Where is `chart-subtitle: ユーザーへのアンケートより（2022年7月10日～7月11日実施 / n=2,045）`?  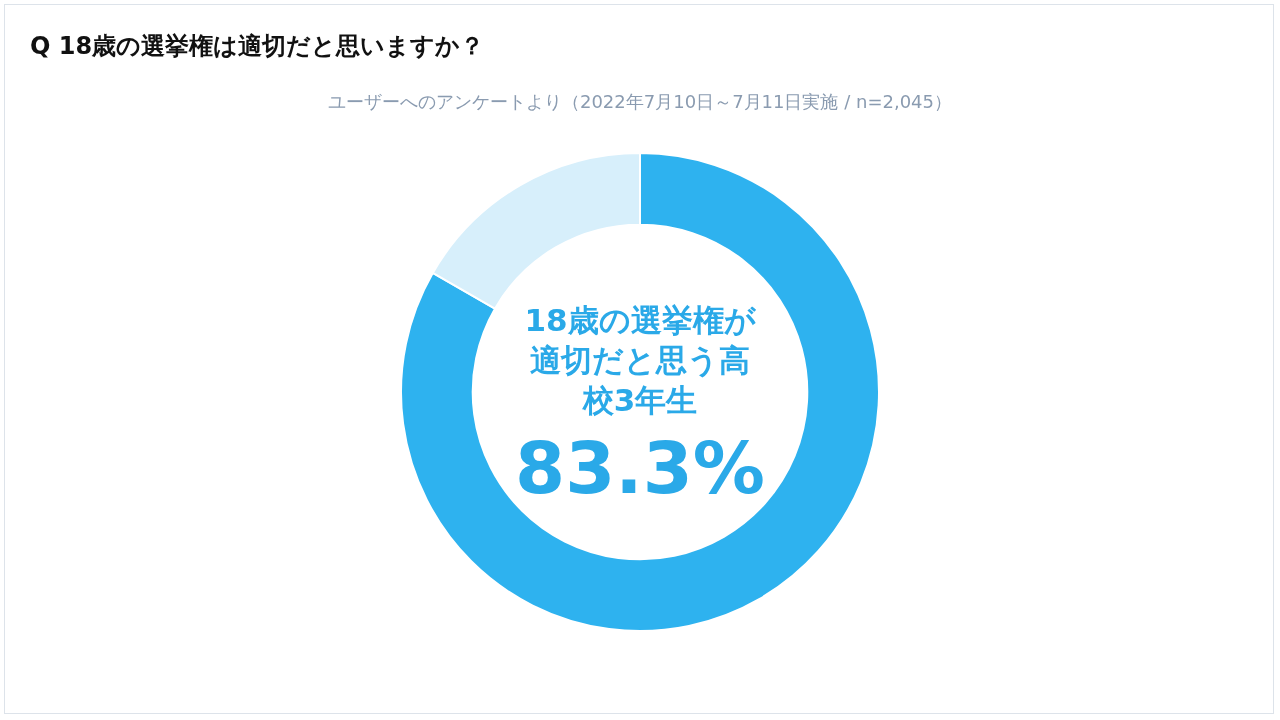 chart-subtitle: ユーザーへのアンケートより（2022年7月10日～7月11日実施 / n=2,045） is located at coordinates (640, 102).